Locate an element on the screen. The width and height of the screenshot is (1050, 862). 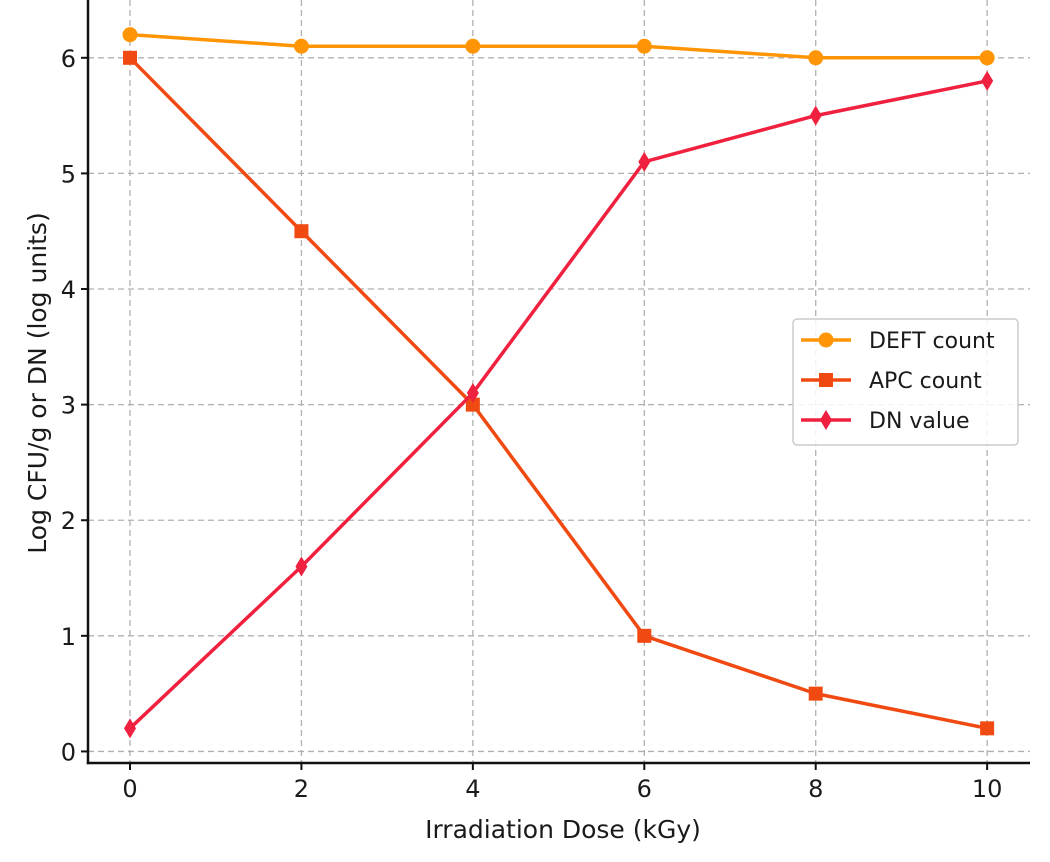
x-tick-label: 6 is located at coordinates (644, 789).